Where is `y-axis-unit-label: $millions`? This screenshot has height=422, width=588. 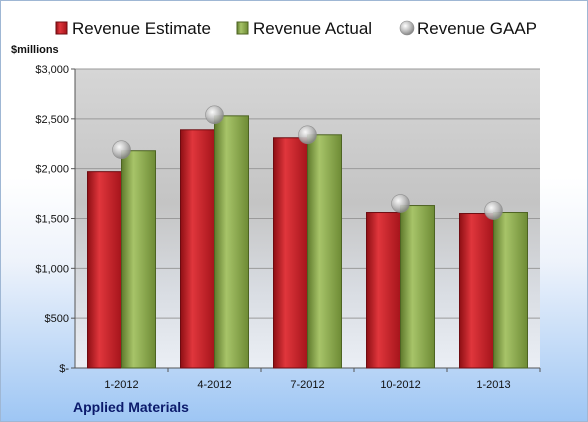
y-axis-unit-label: $millions is located at coordinates (35, 50).